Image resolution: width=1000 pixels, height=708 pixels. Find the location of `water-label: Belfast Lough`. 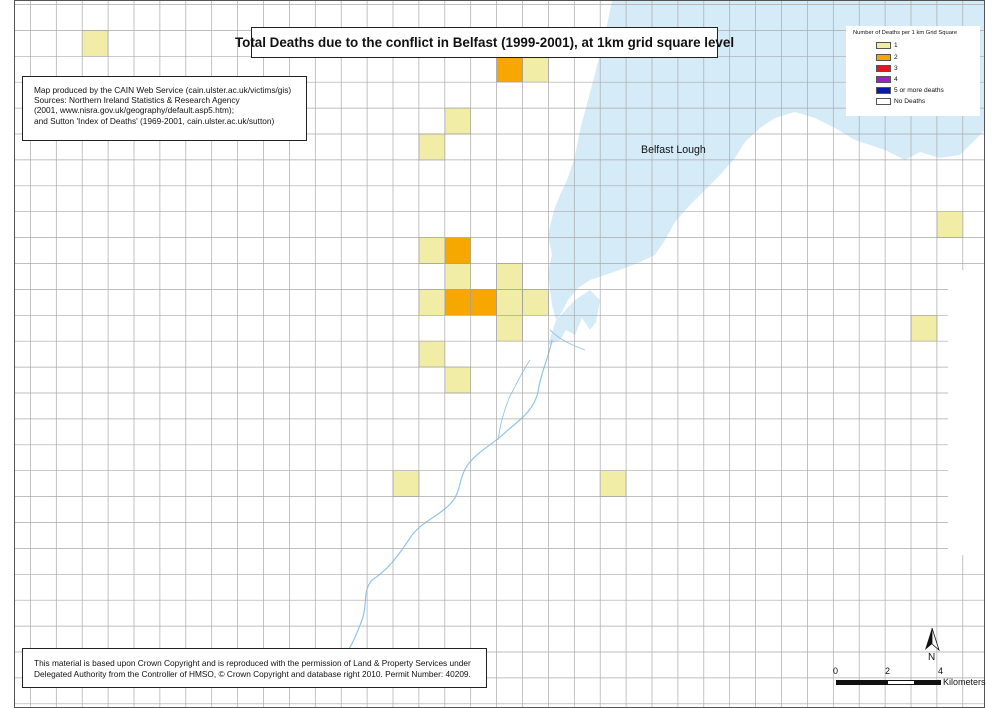

water-label: Belfast Lough is located at coordinates (673, 150).